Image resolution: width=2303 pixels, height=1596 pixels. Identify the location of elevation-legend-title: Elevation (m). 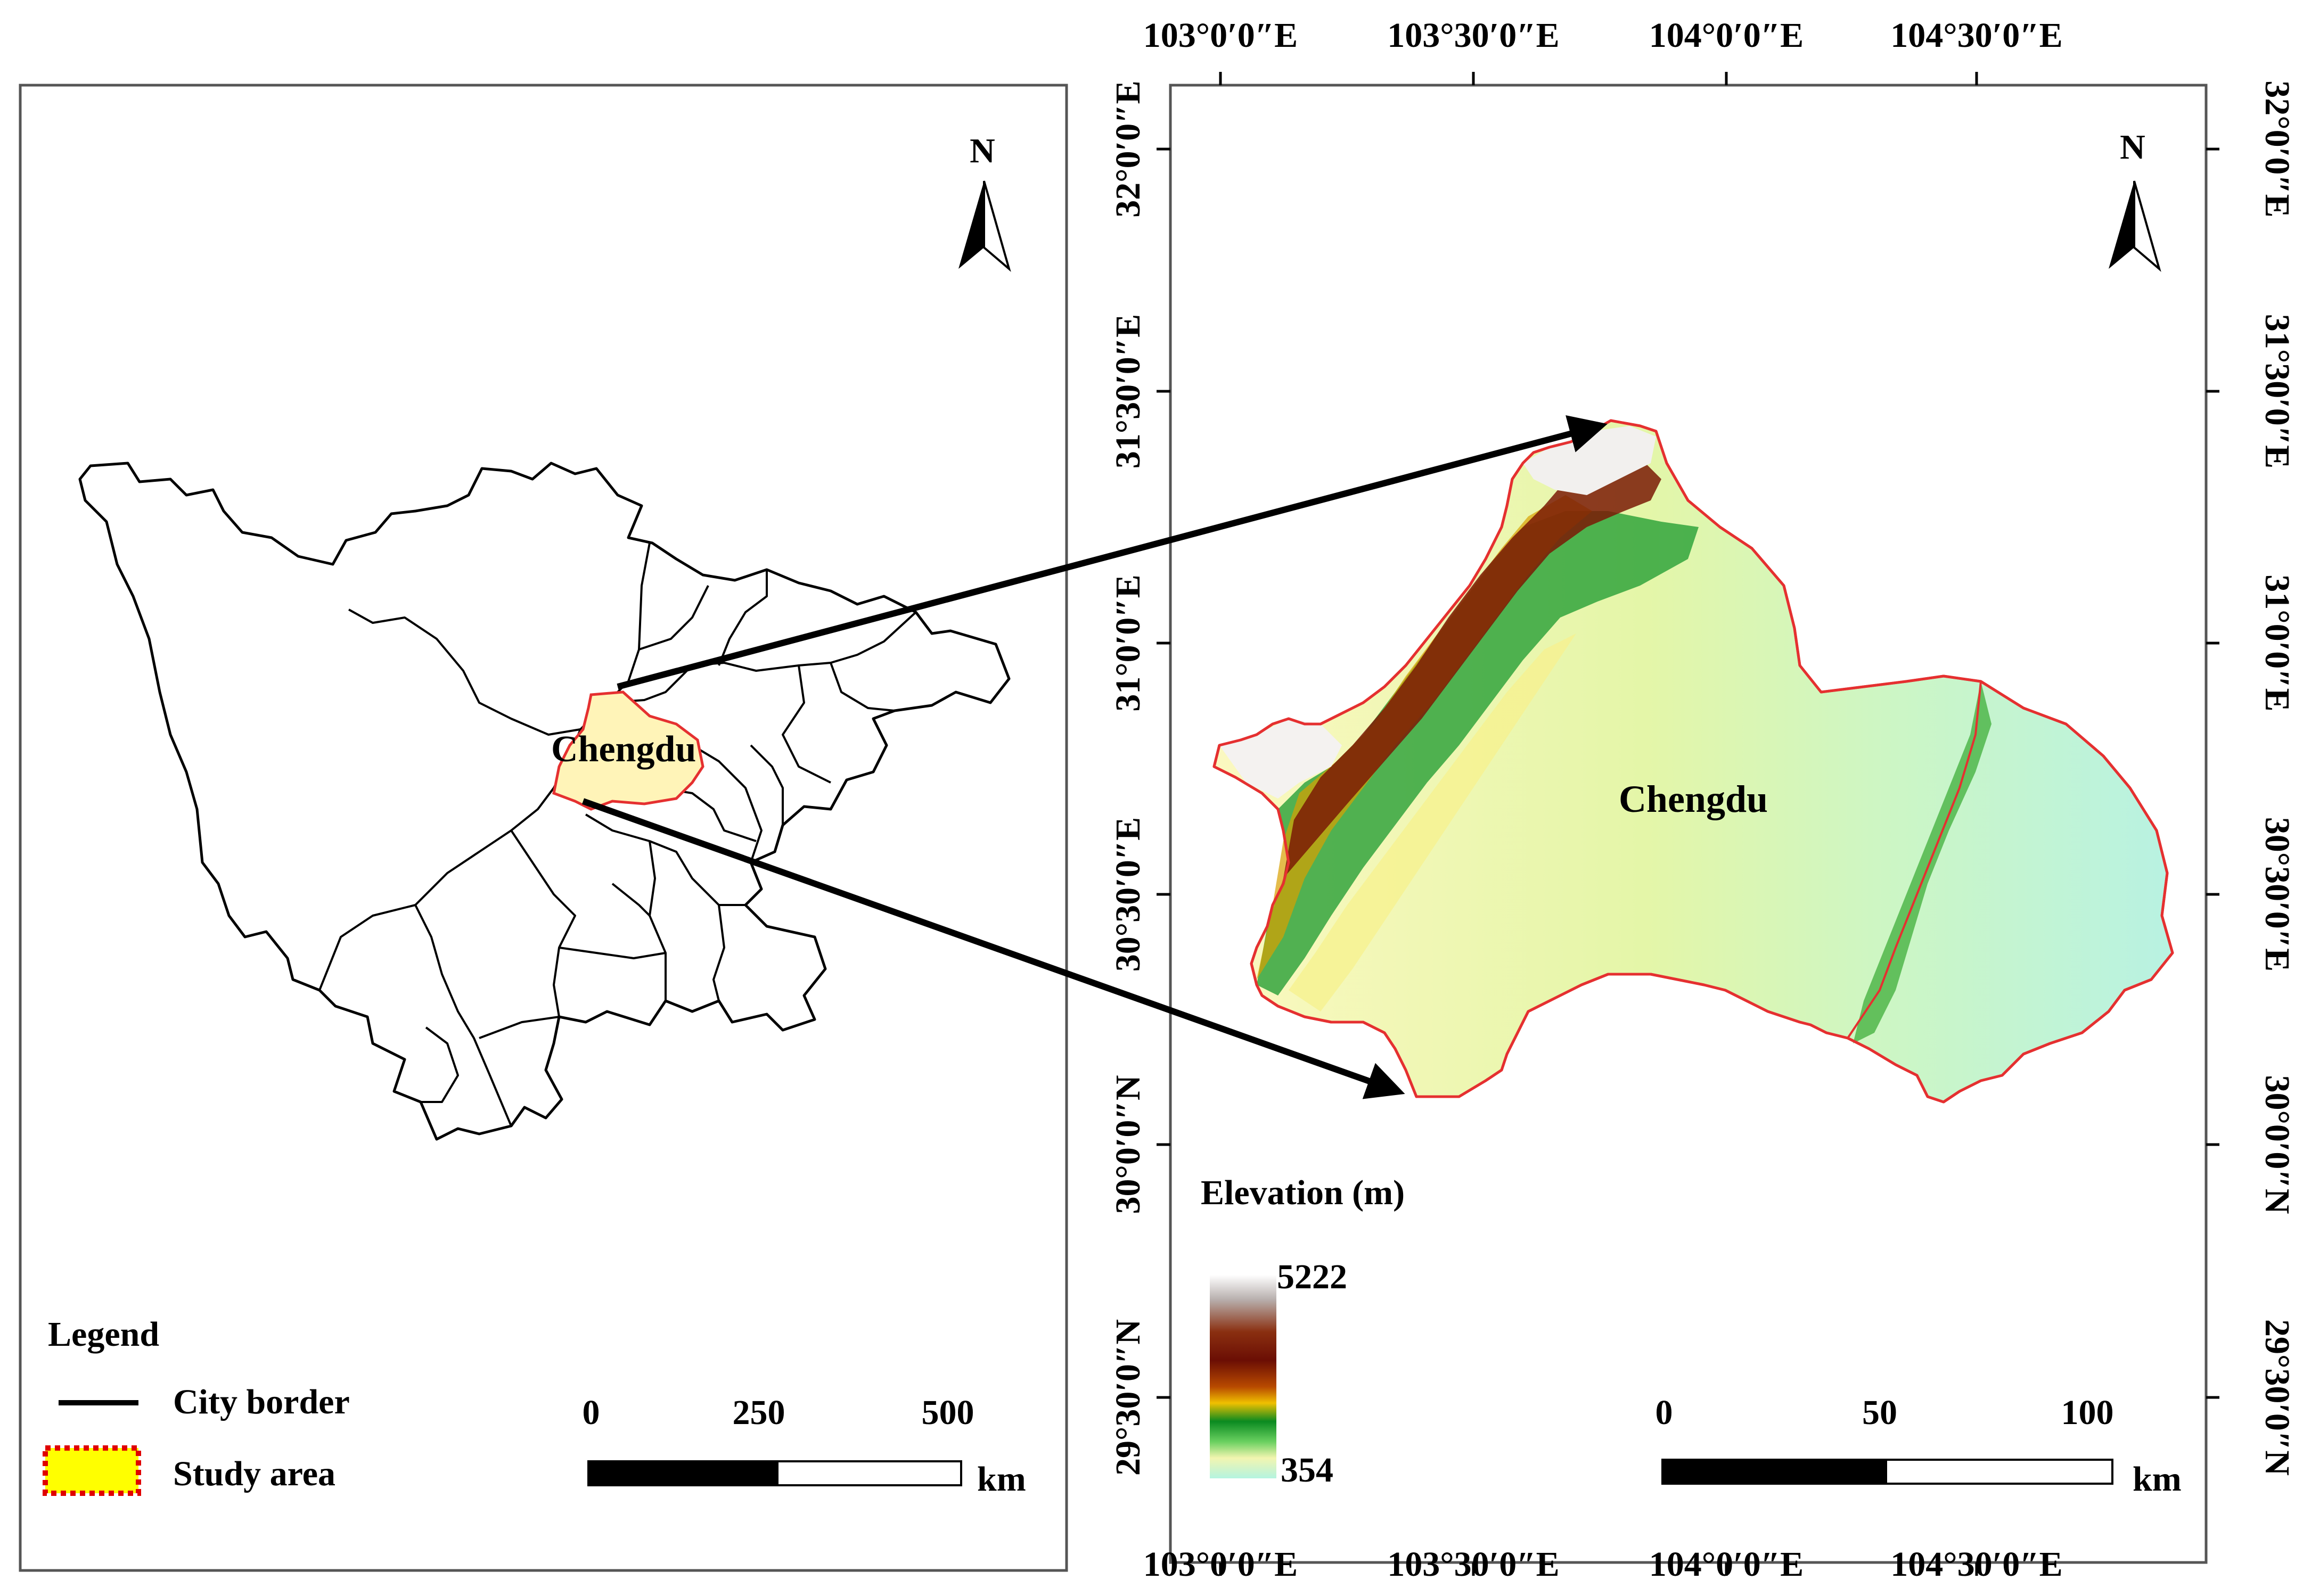
(1303, 1193).